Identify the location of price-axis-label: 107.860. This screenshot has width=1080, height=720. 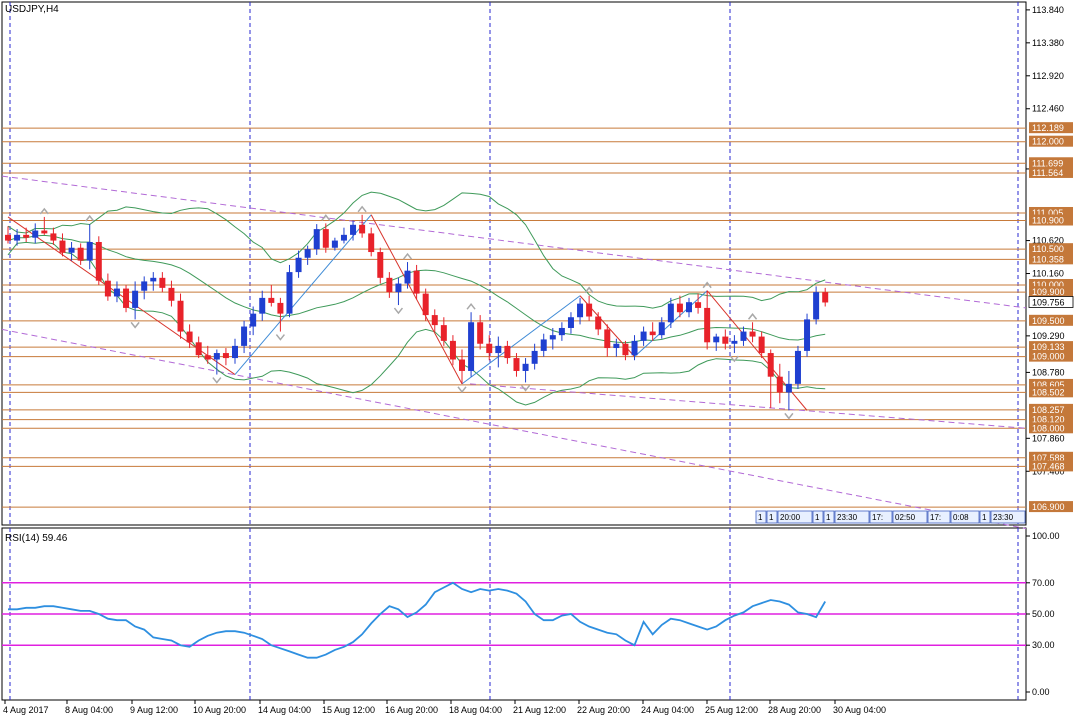
(1048, 438).